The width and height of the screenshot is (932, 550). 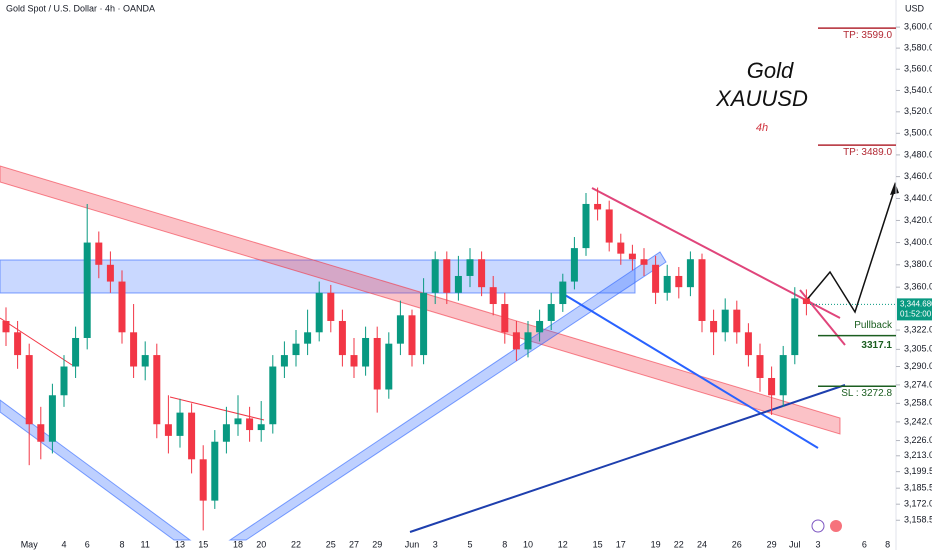 What do you see at coordinates (818, 526) in the screenshot?
I see `event-icon` at bounding box center [818, 526].